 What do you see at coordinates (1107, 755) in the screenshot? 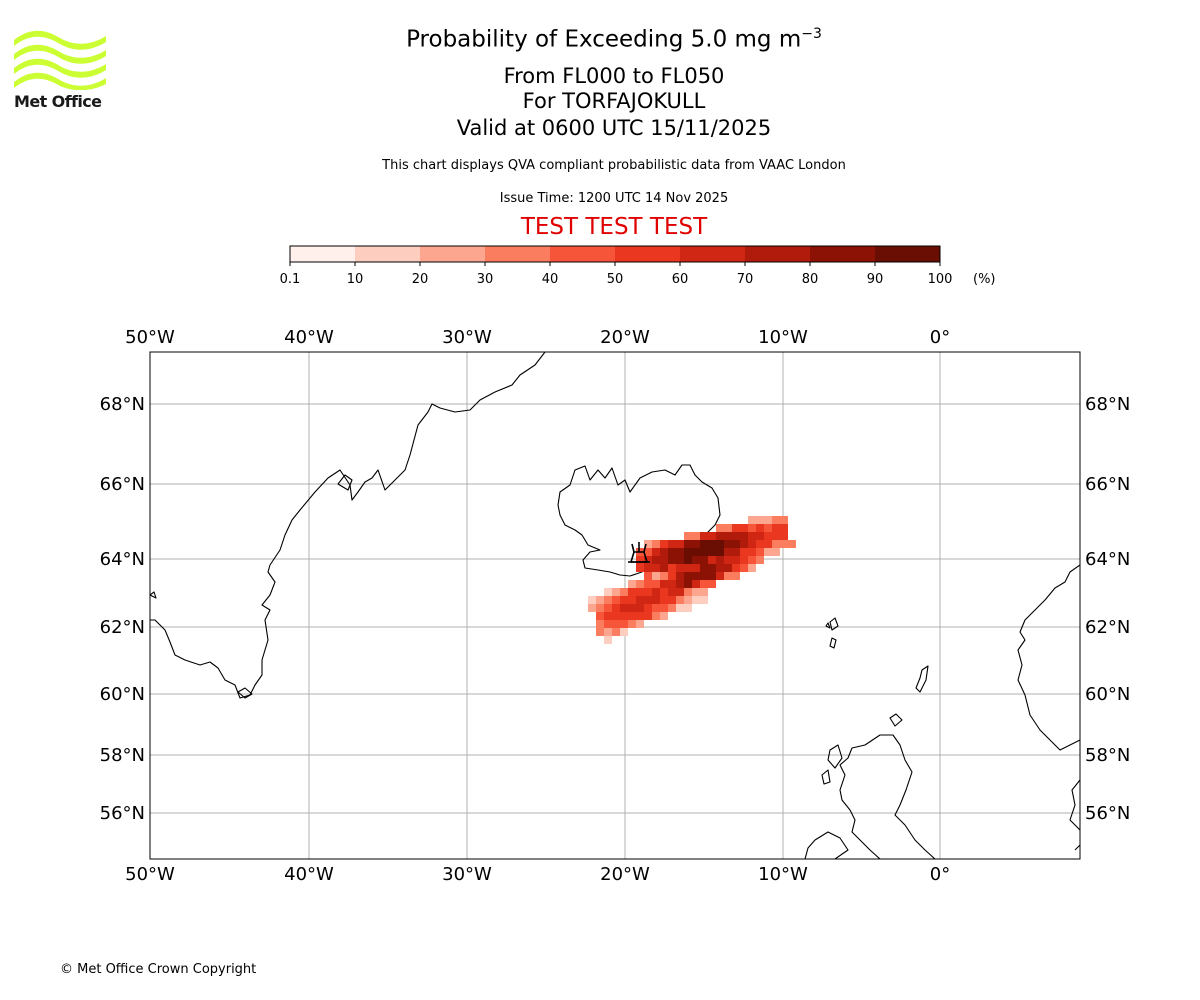
I see `latitude-label: 58°N` at bounding box center [1107, 755].